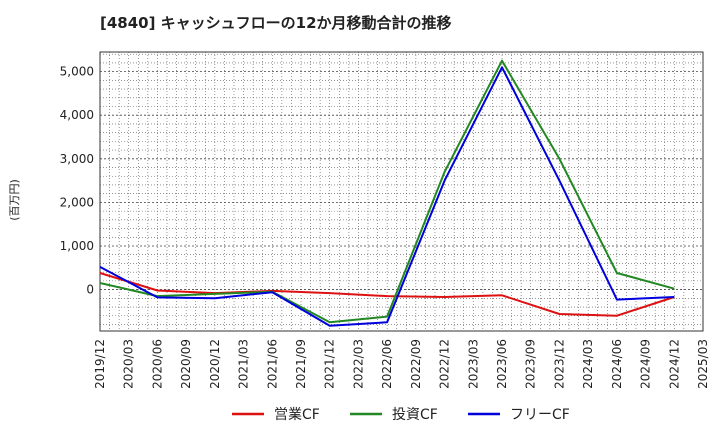 The width and height of the screenshot is (720, 440). What do you see at coordinates (531, 364) in the screenshot?
I see `x-tick-label: 2023/09` at bounding box center [531, 364].